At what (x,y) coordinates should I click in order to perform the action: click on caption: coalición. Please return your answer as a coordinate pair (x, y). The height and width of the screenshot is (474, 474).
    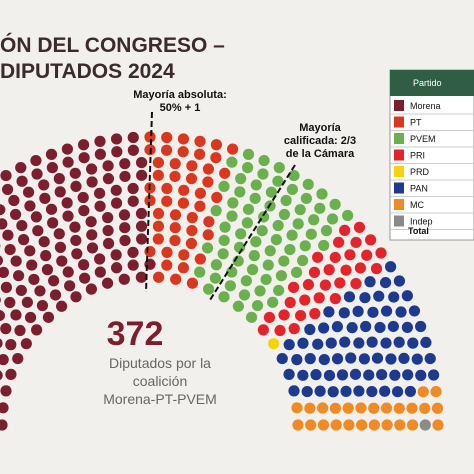
    Looking at the image, I should click on (160, 381).